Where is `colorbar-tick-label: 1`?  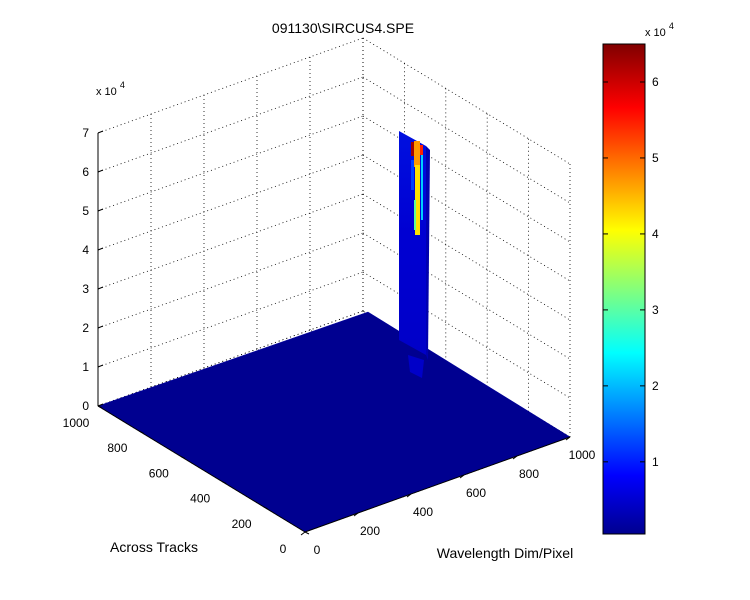 colorbar-tick-label: 1 is located at coordinates (655, 462).